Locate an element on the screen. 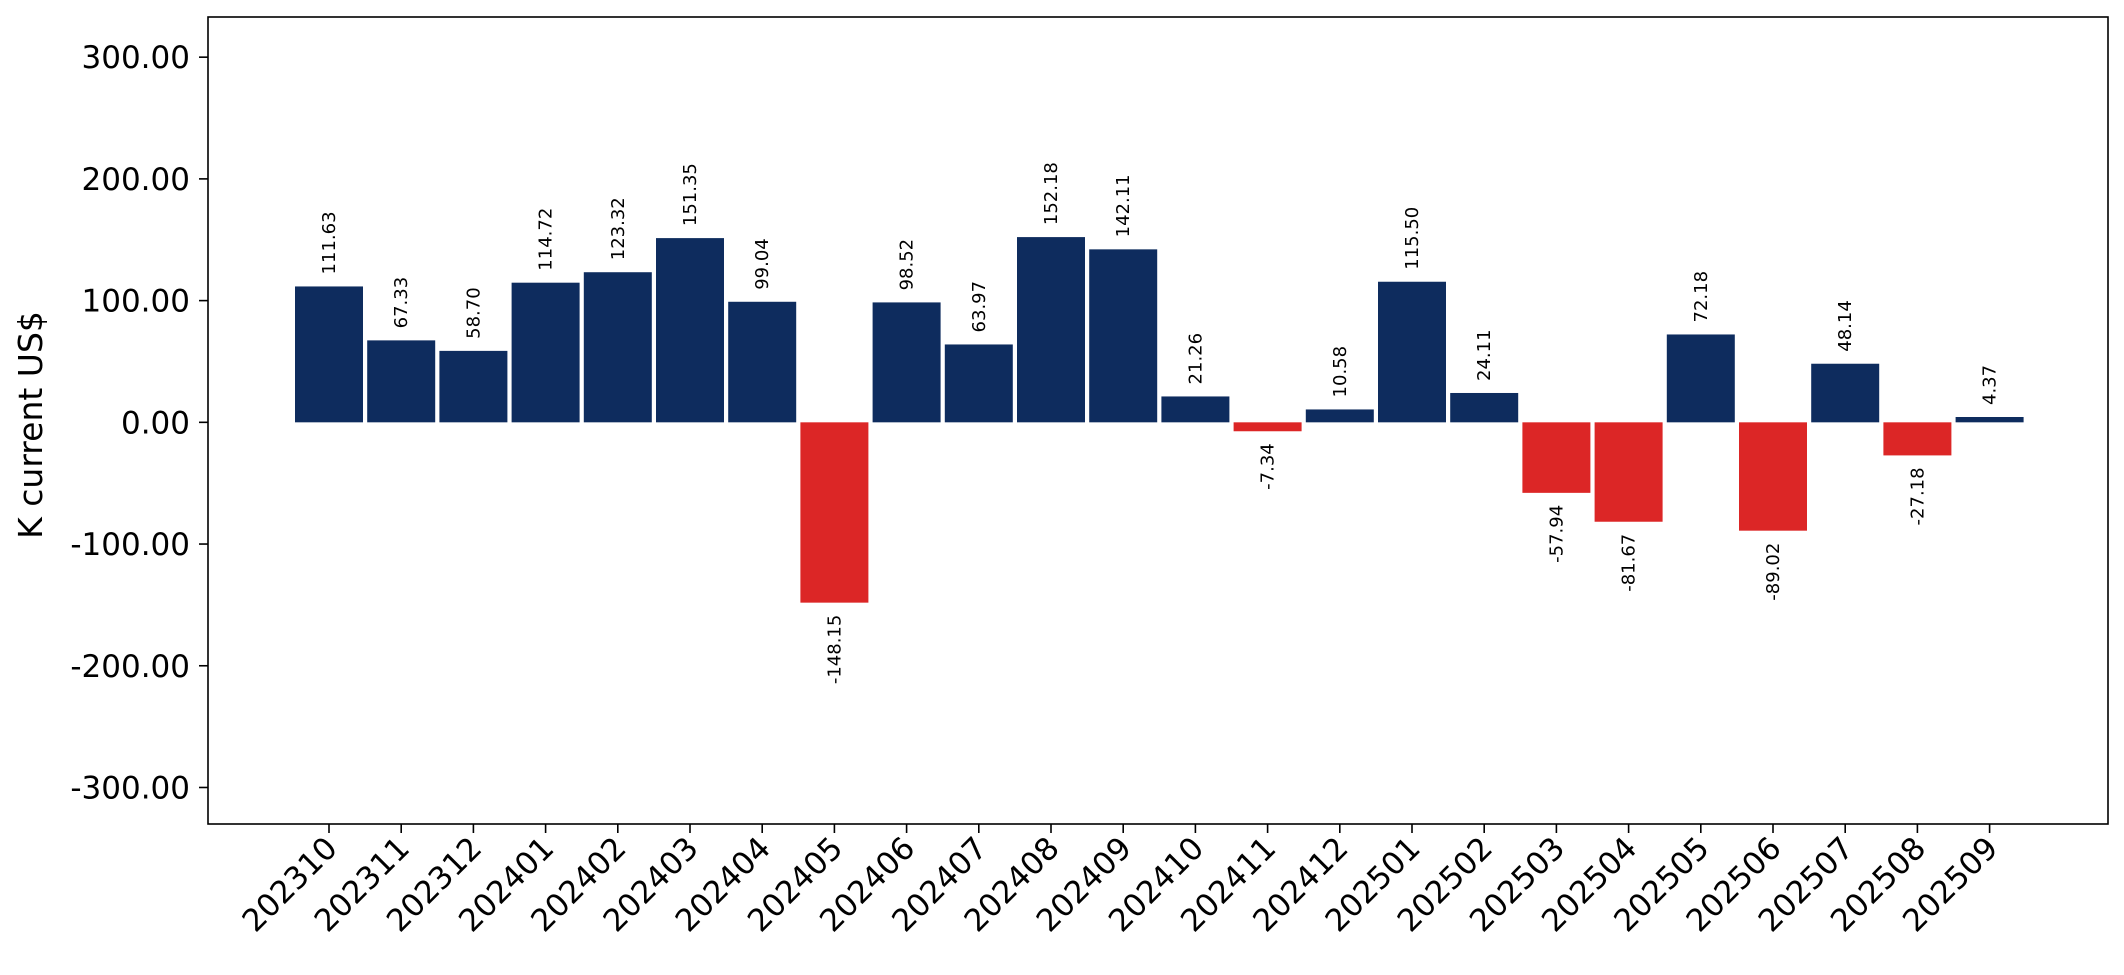 The image size is (2124, 975). y-tick-label: -300.00 is located at coordinates (130, 788).